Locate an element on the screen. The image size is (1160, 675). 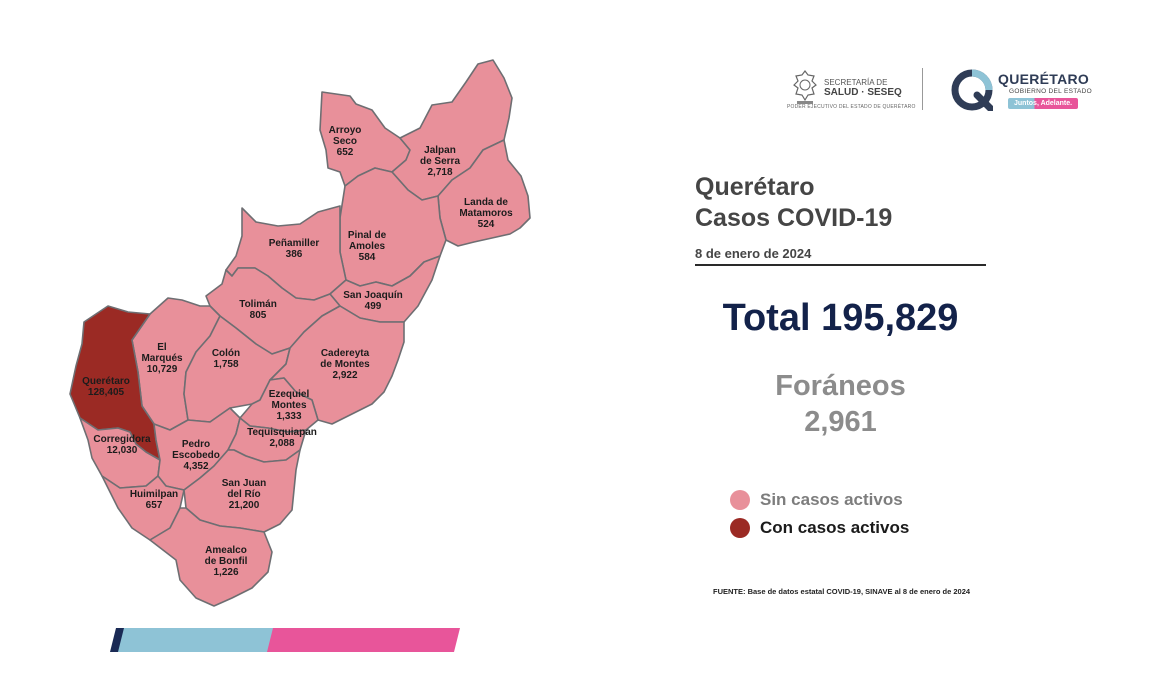
muni-name-arroyo-seco: Seco is located at coordinates (345, 141).